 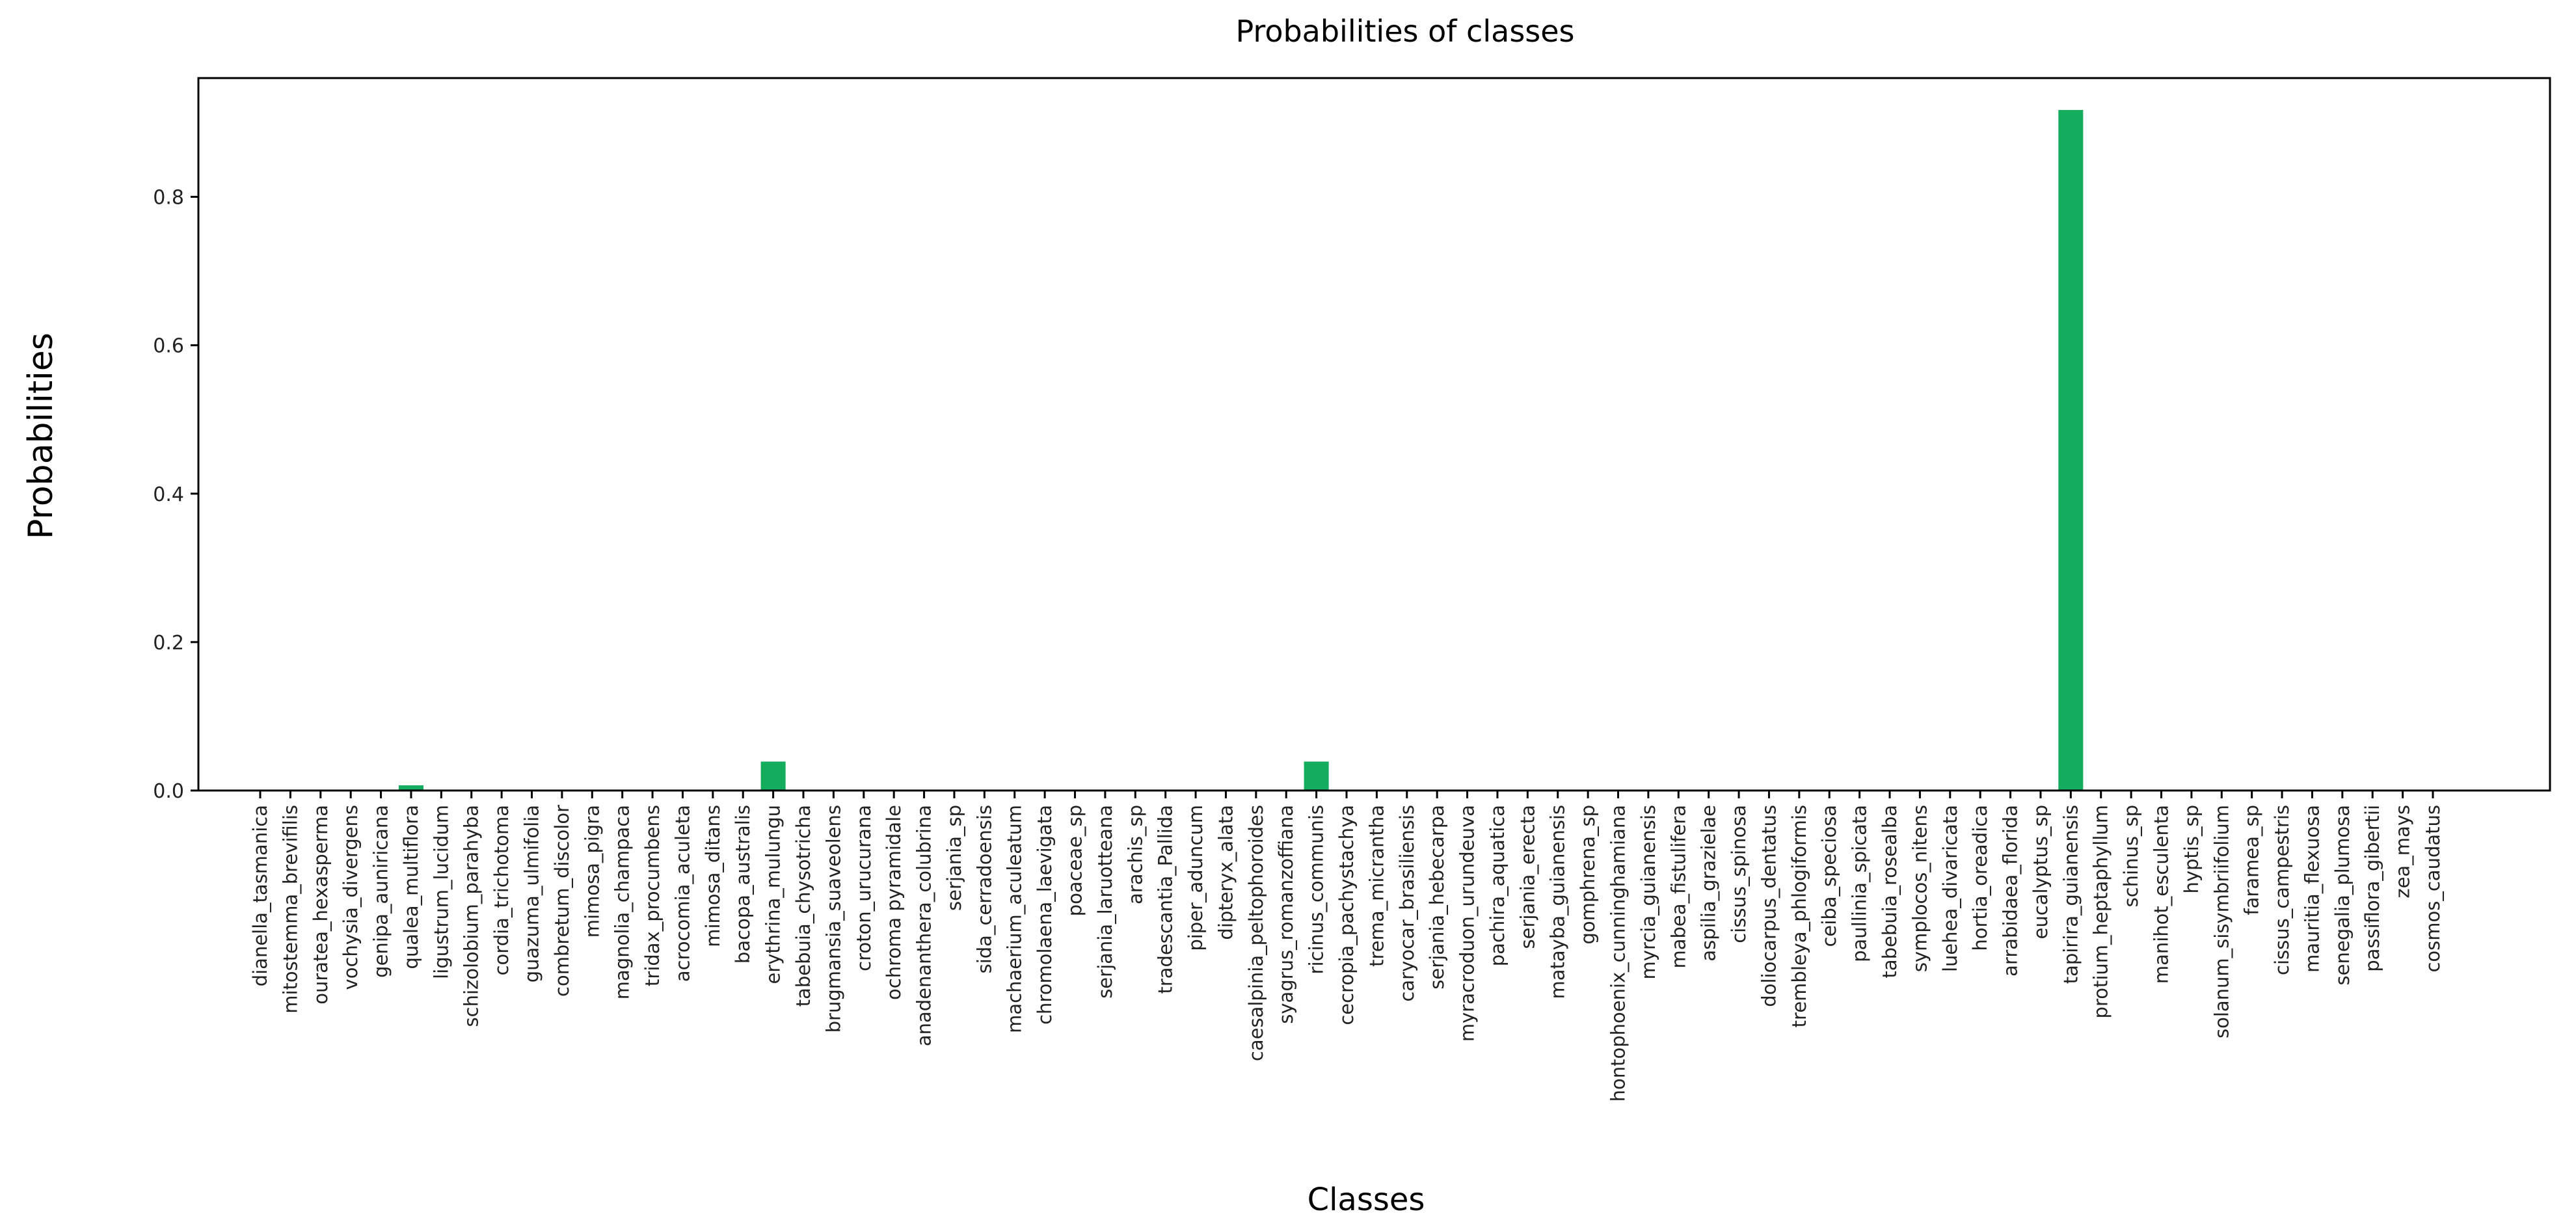 I want to click on x-tick-label: mitostemma_brevifilis, so click(x=290, y=909).